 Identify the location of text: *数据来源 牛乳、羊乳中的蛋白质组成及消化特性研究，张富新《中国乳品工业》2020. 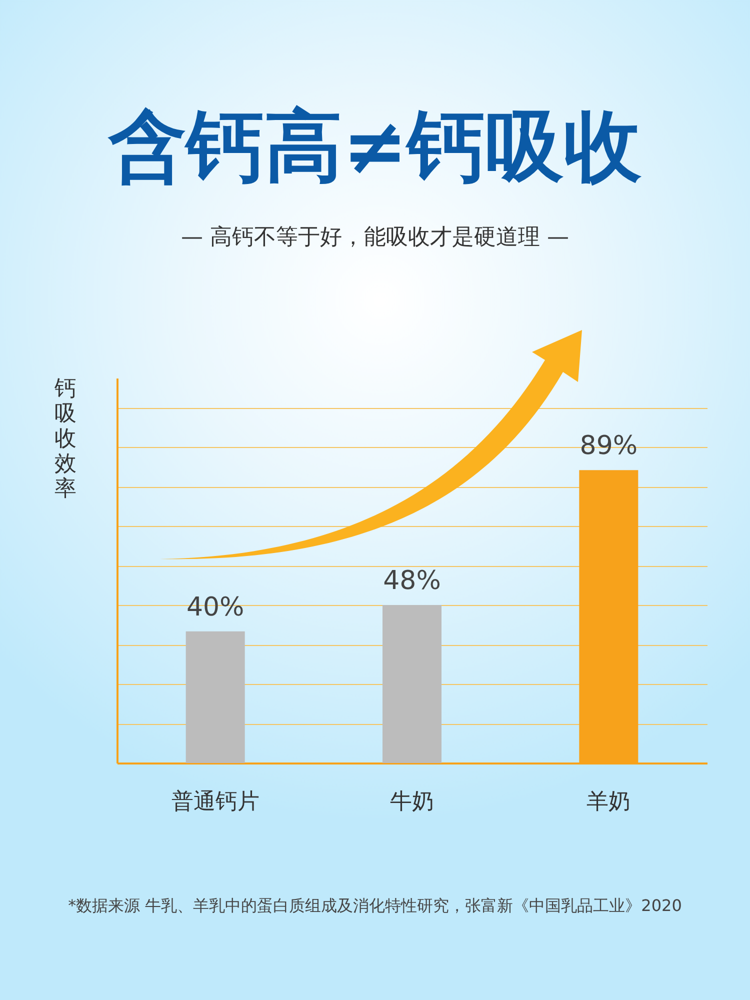
(375, 906).